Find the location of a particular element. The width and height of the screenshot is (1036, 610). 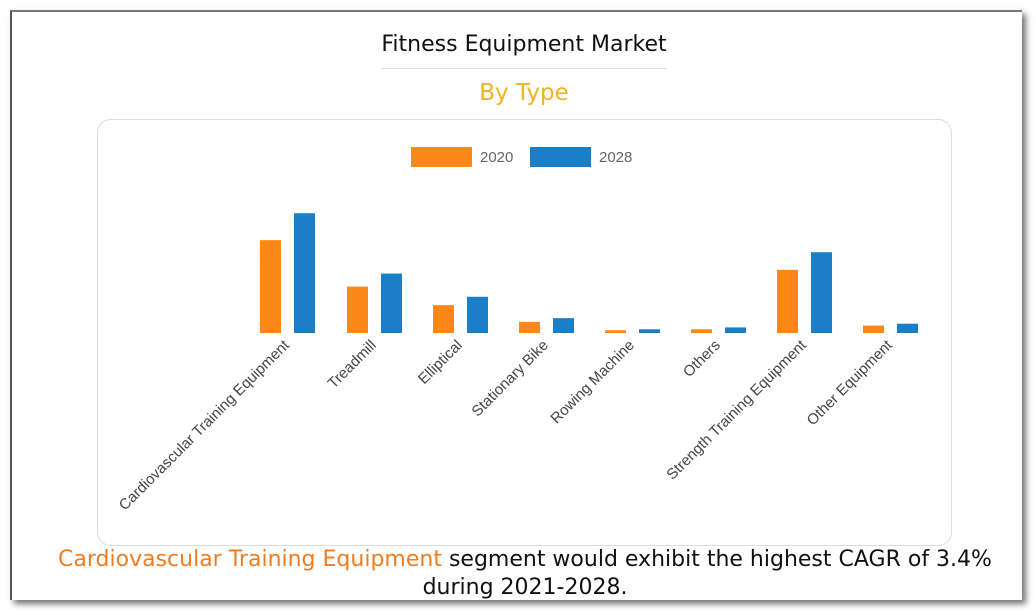

footer-highlight: Cardiovascular Training Equipment is located at coordinates (250, 559).